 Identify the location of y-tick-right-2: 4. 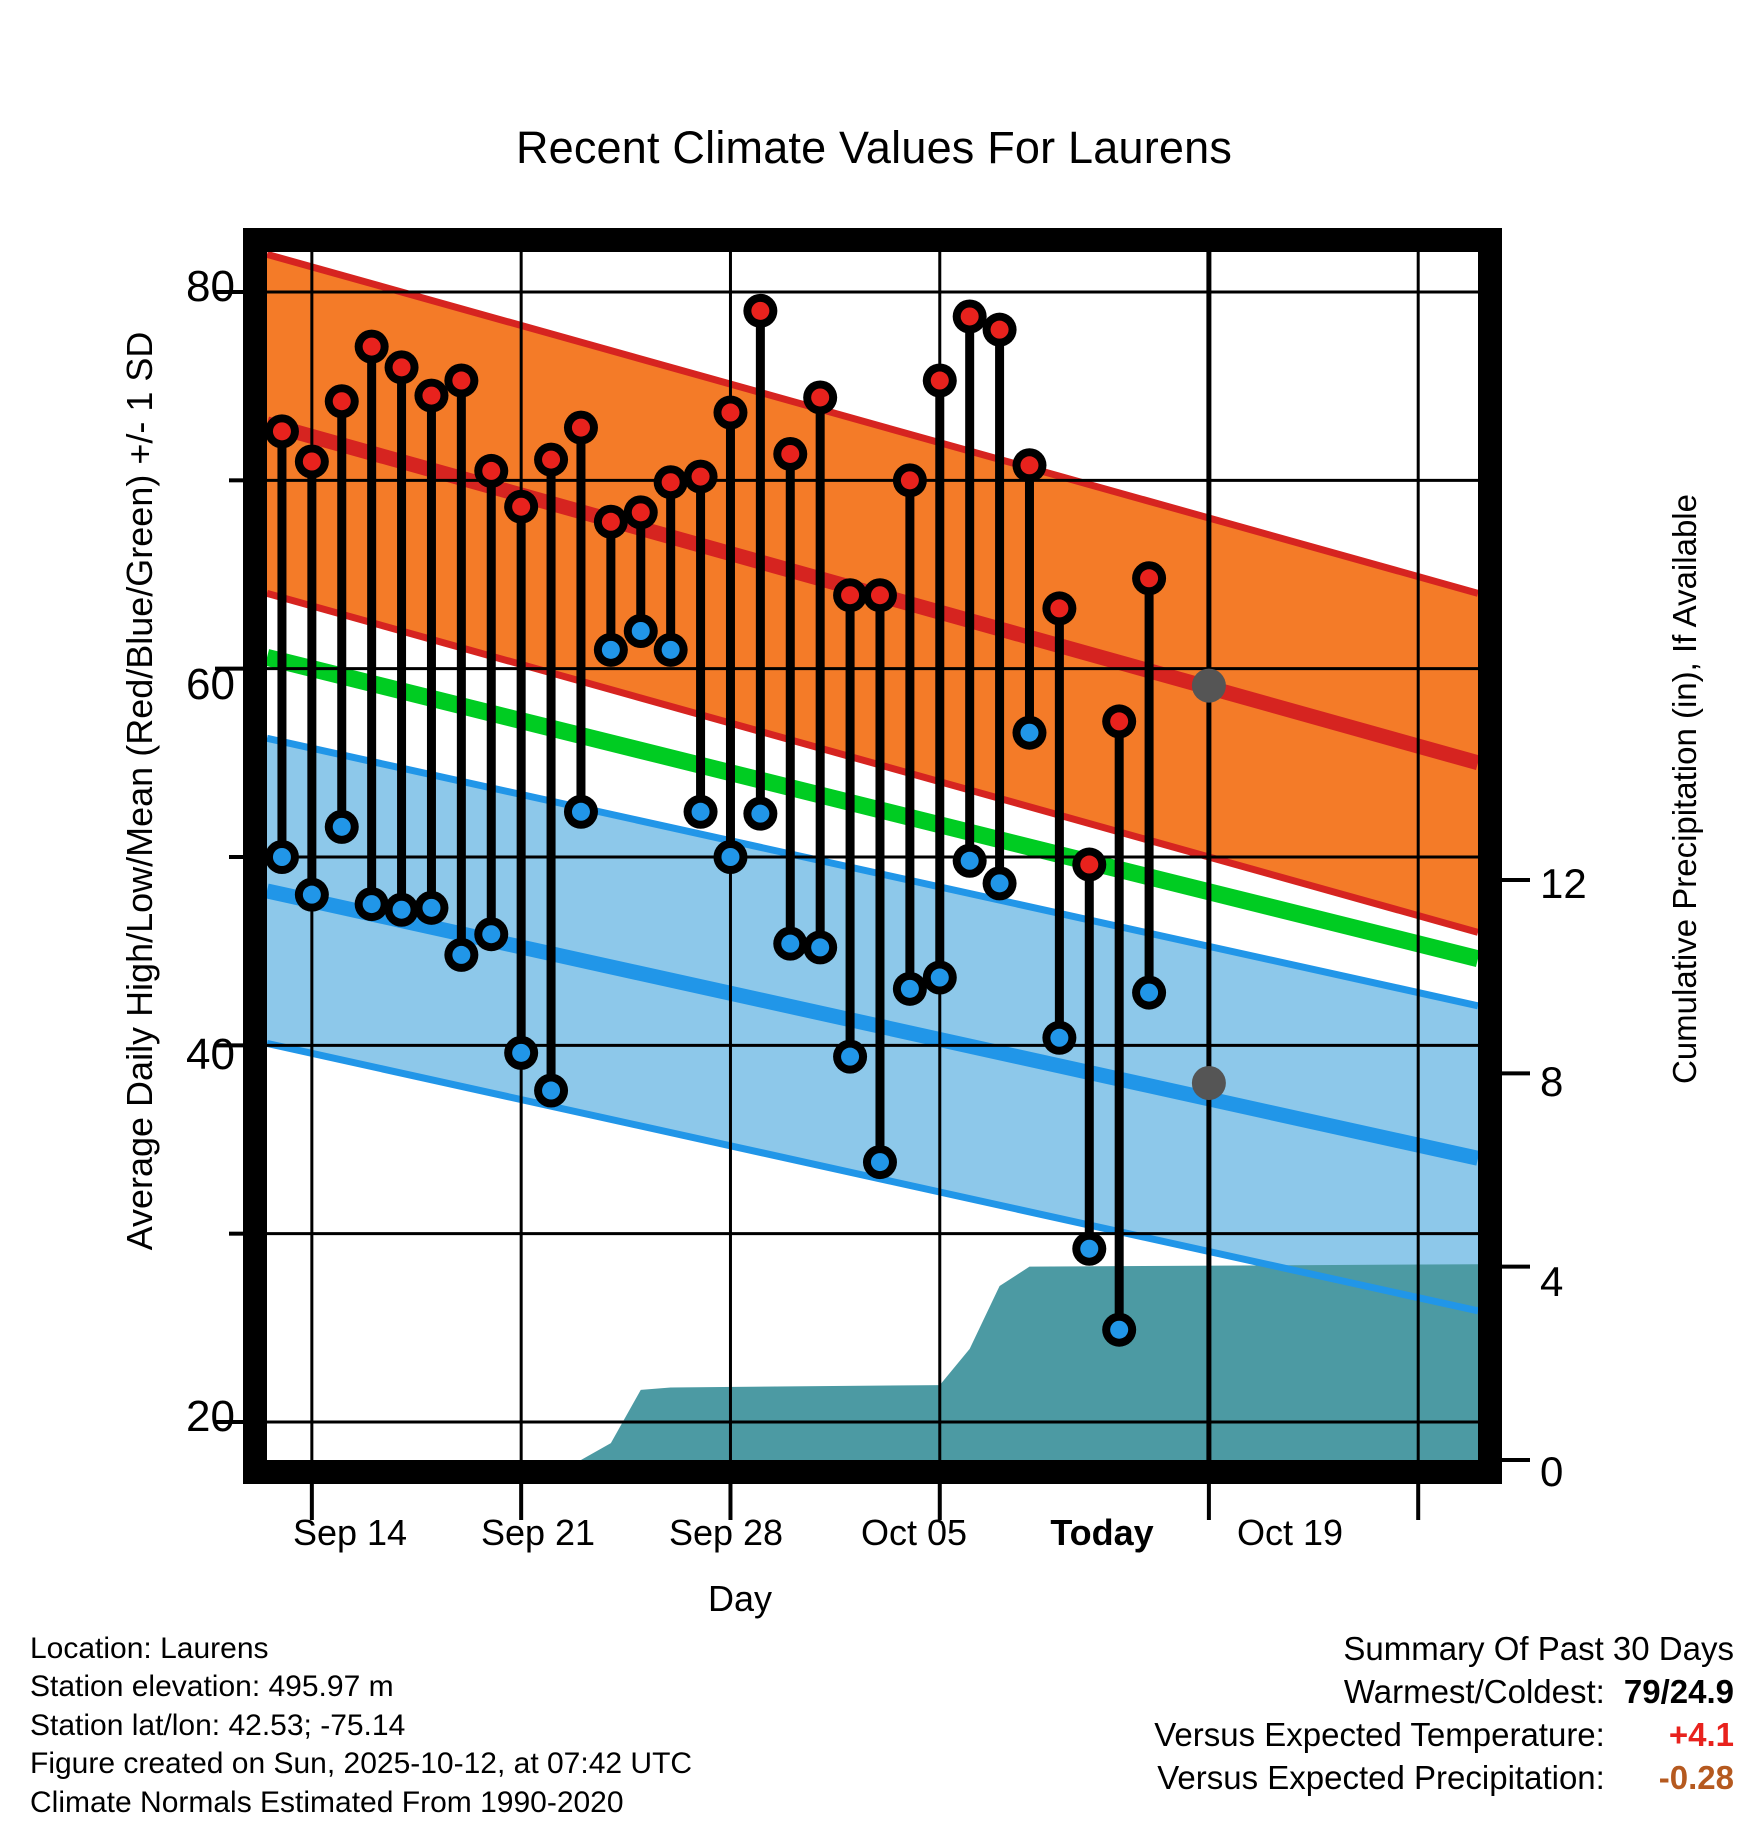
(1552, 1281).